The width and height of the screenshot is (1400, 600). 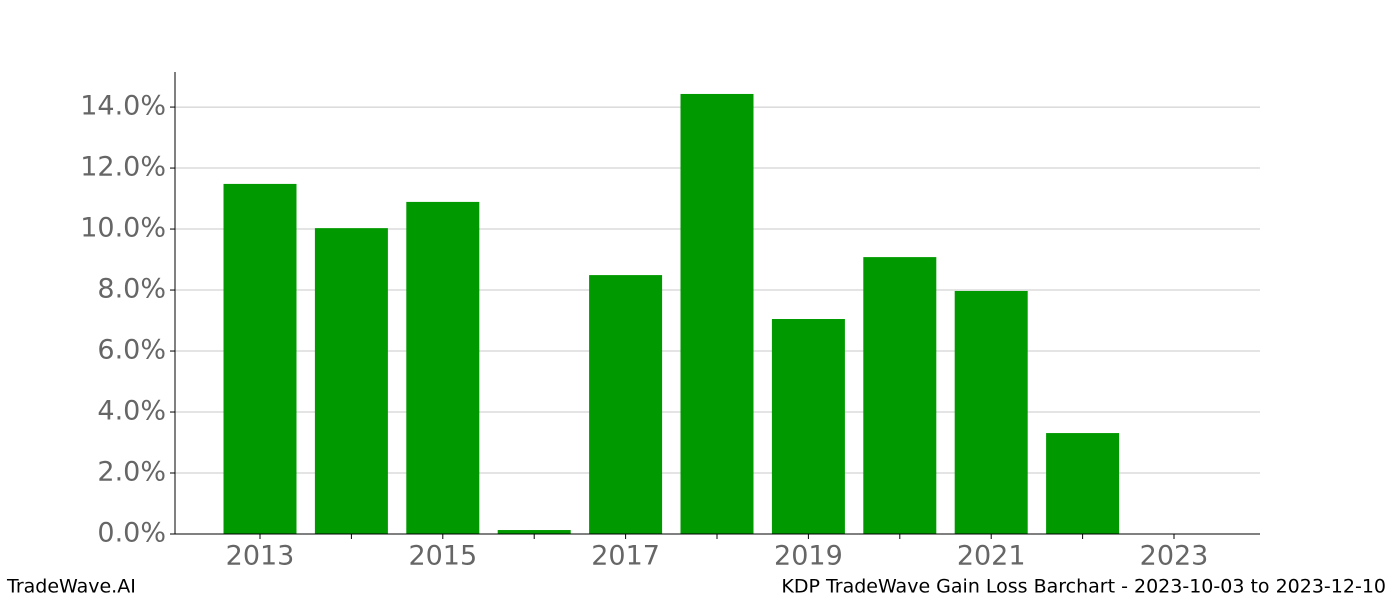 I want to click on x-tick-label: 2015, so click(x=442, y=556).